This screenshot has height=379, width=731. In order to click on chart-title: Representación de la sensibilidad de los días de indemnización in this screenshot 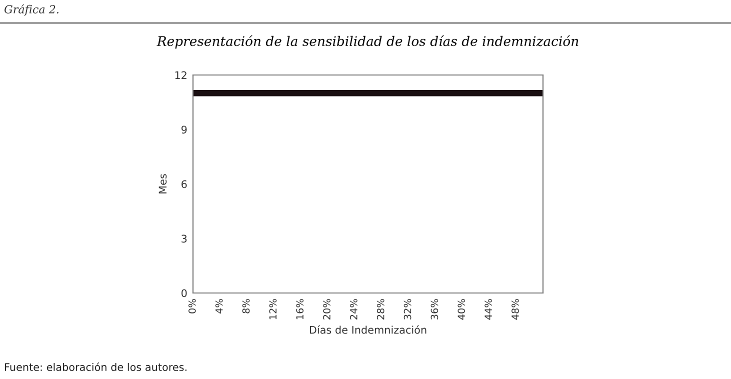, I will do `click(367, 42)`.